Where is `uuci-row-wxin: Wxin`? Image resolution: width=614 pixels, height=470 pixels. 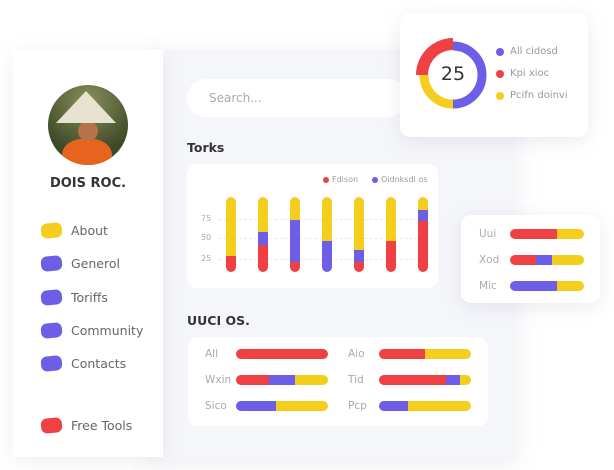 uuci-row-wxin: Wxin is located at coordinates (266, 380).